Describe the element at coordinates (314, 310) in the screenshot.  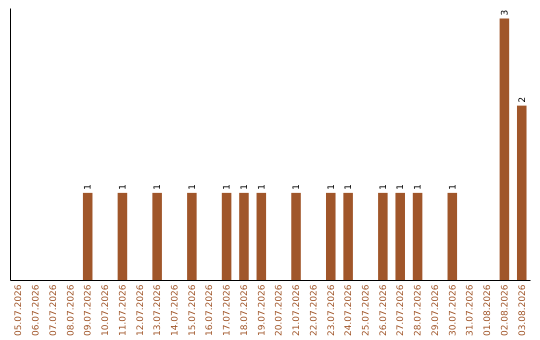
I see `x-tick-label: 22.07.2026` at that location.